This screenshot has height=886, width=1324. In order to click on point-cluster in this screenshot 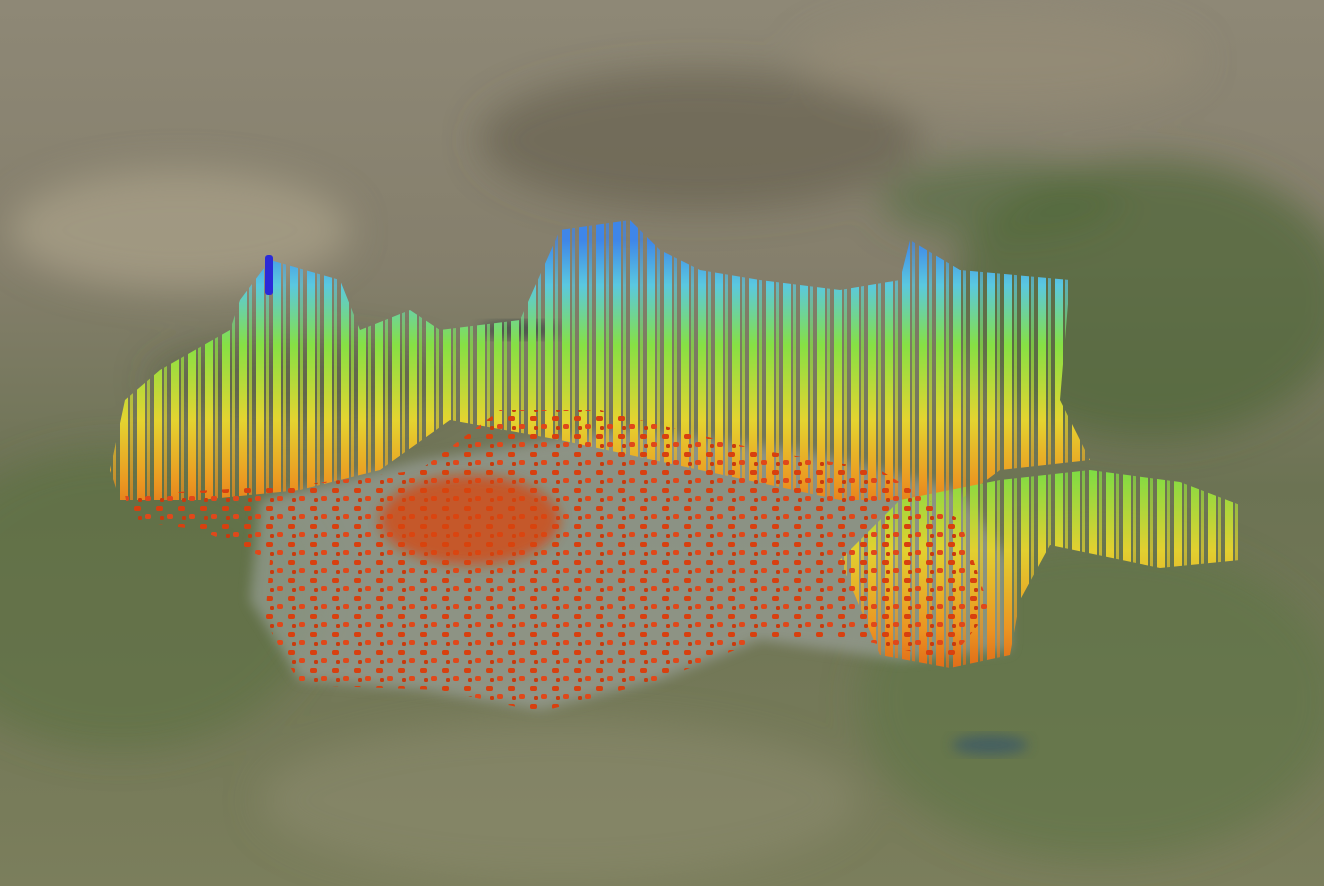, I will do `click(470, 520)`.